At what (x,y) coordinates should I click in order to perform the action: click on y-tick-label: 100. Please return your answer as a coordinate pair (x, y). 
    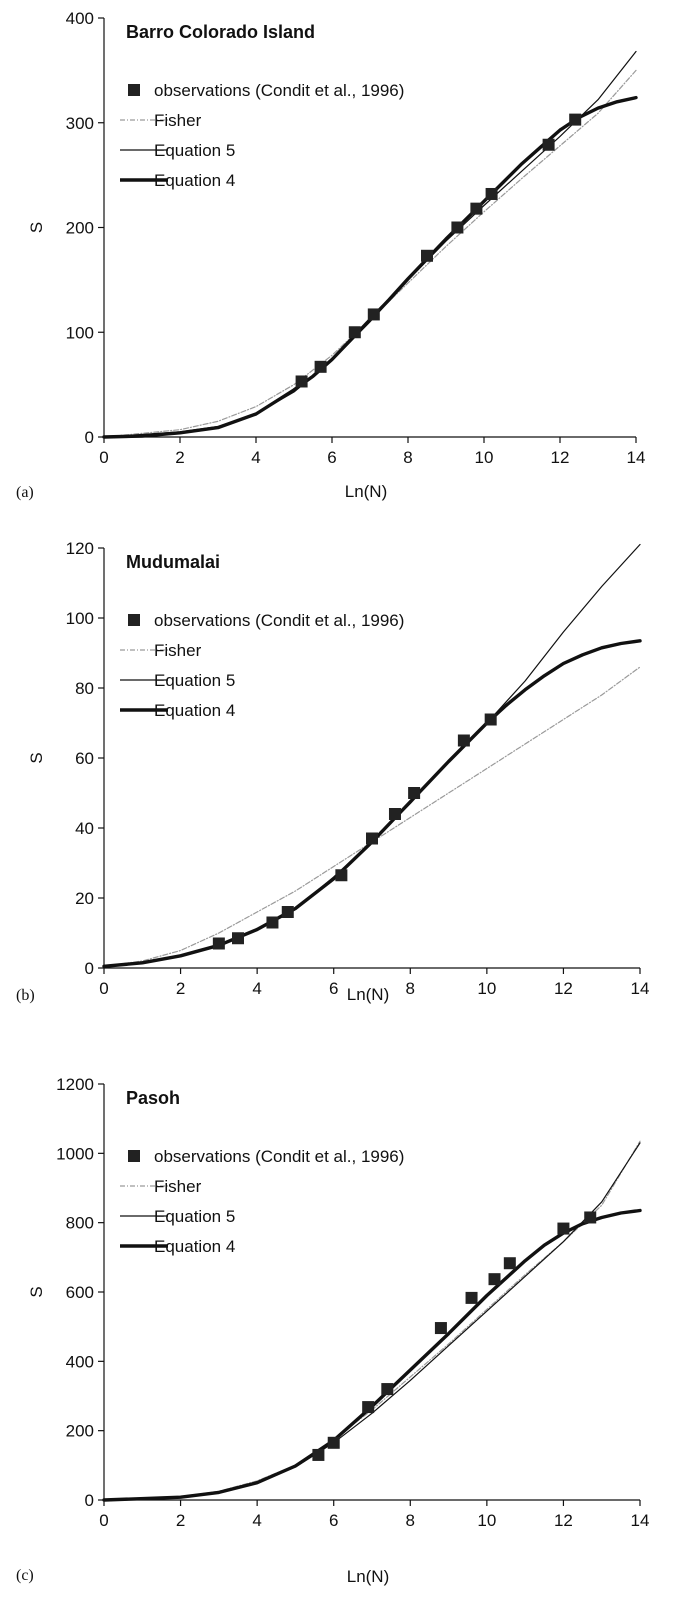
    Looking at the image, I should click on (80, 332).